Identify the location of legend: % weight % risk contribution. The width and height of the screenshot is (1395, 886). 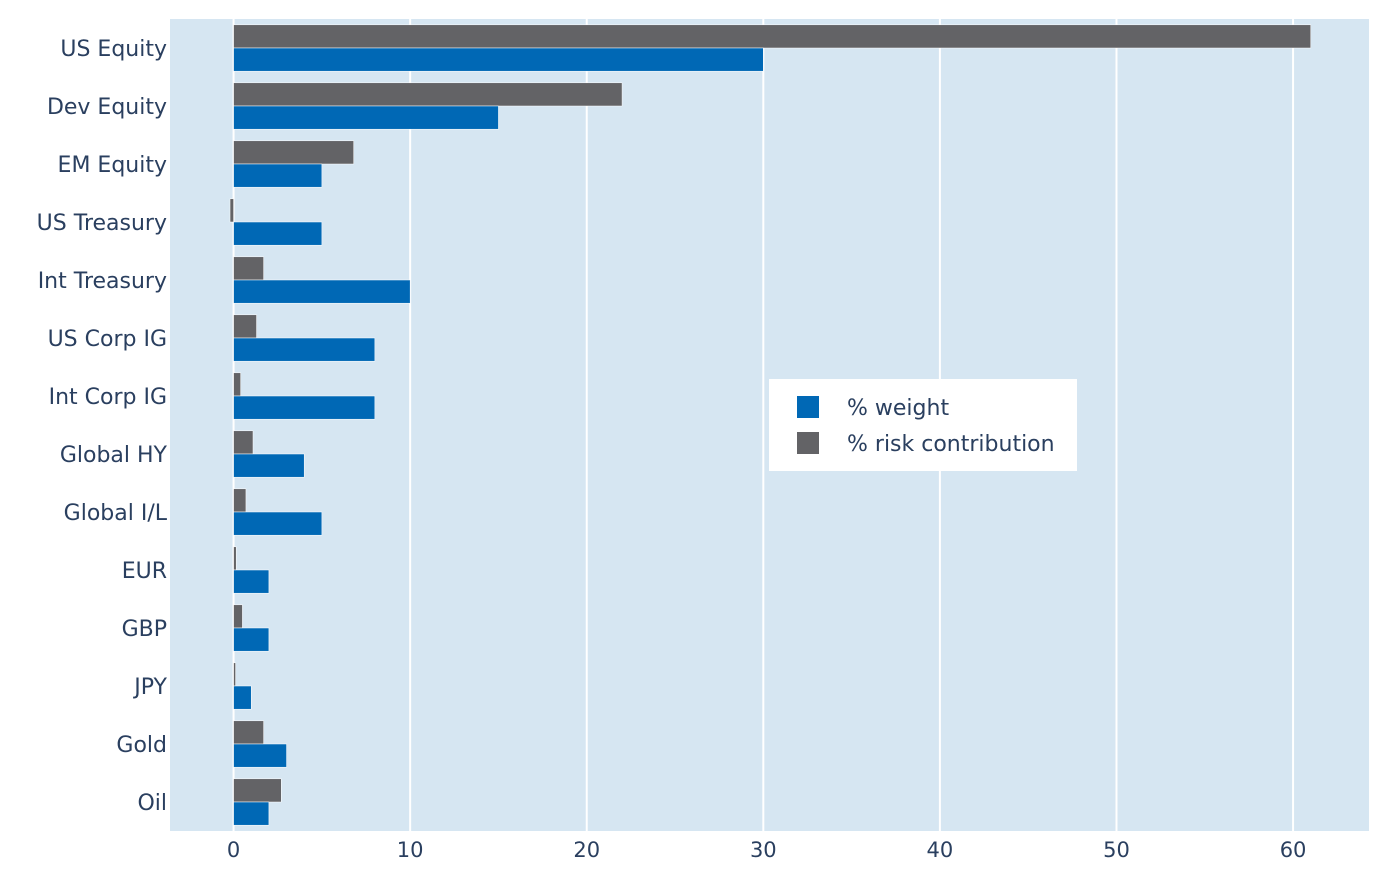
(923, 425).